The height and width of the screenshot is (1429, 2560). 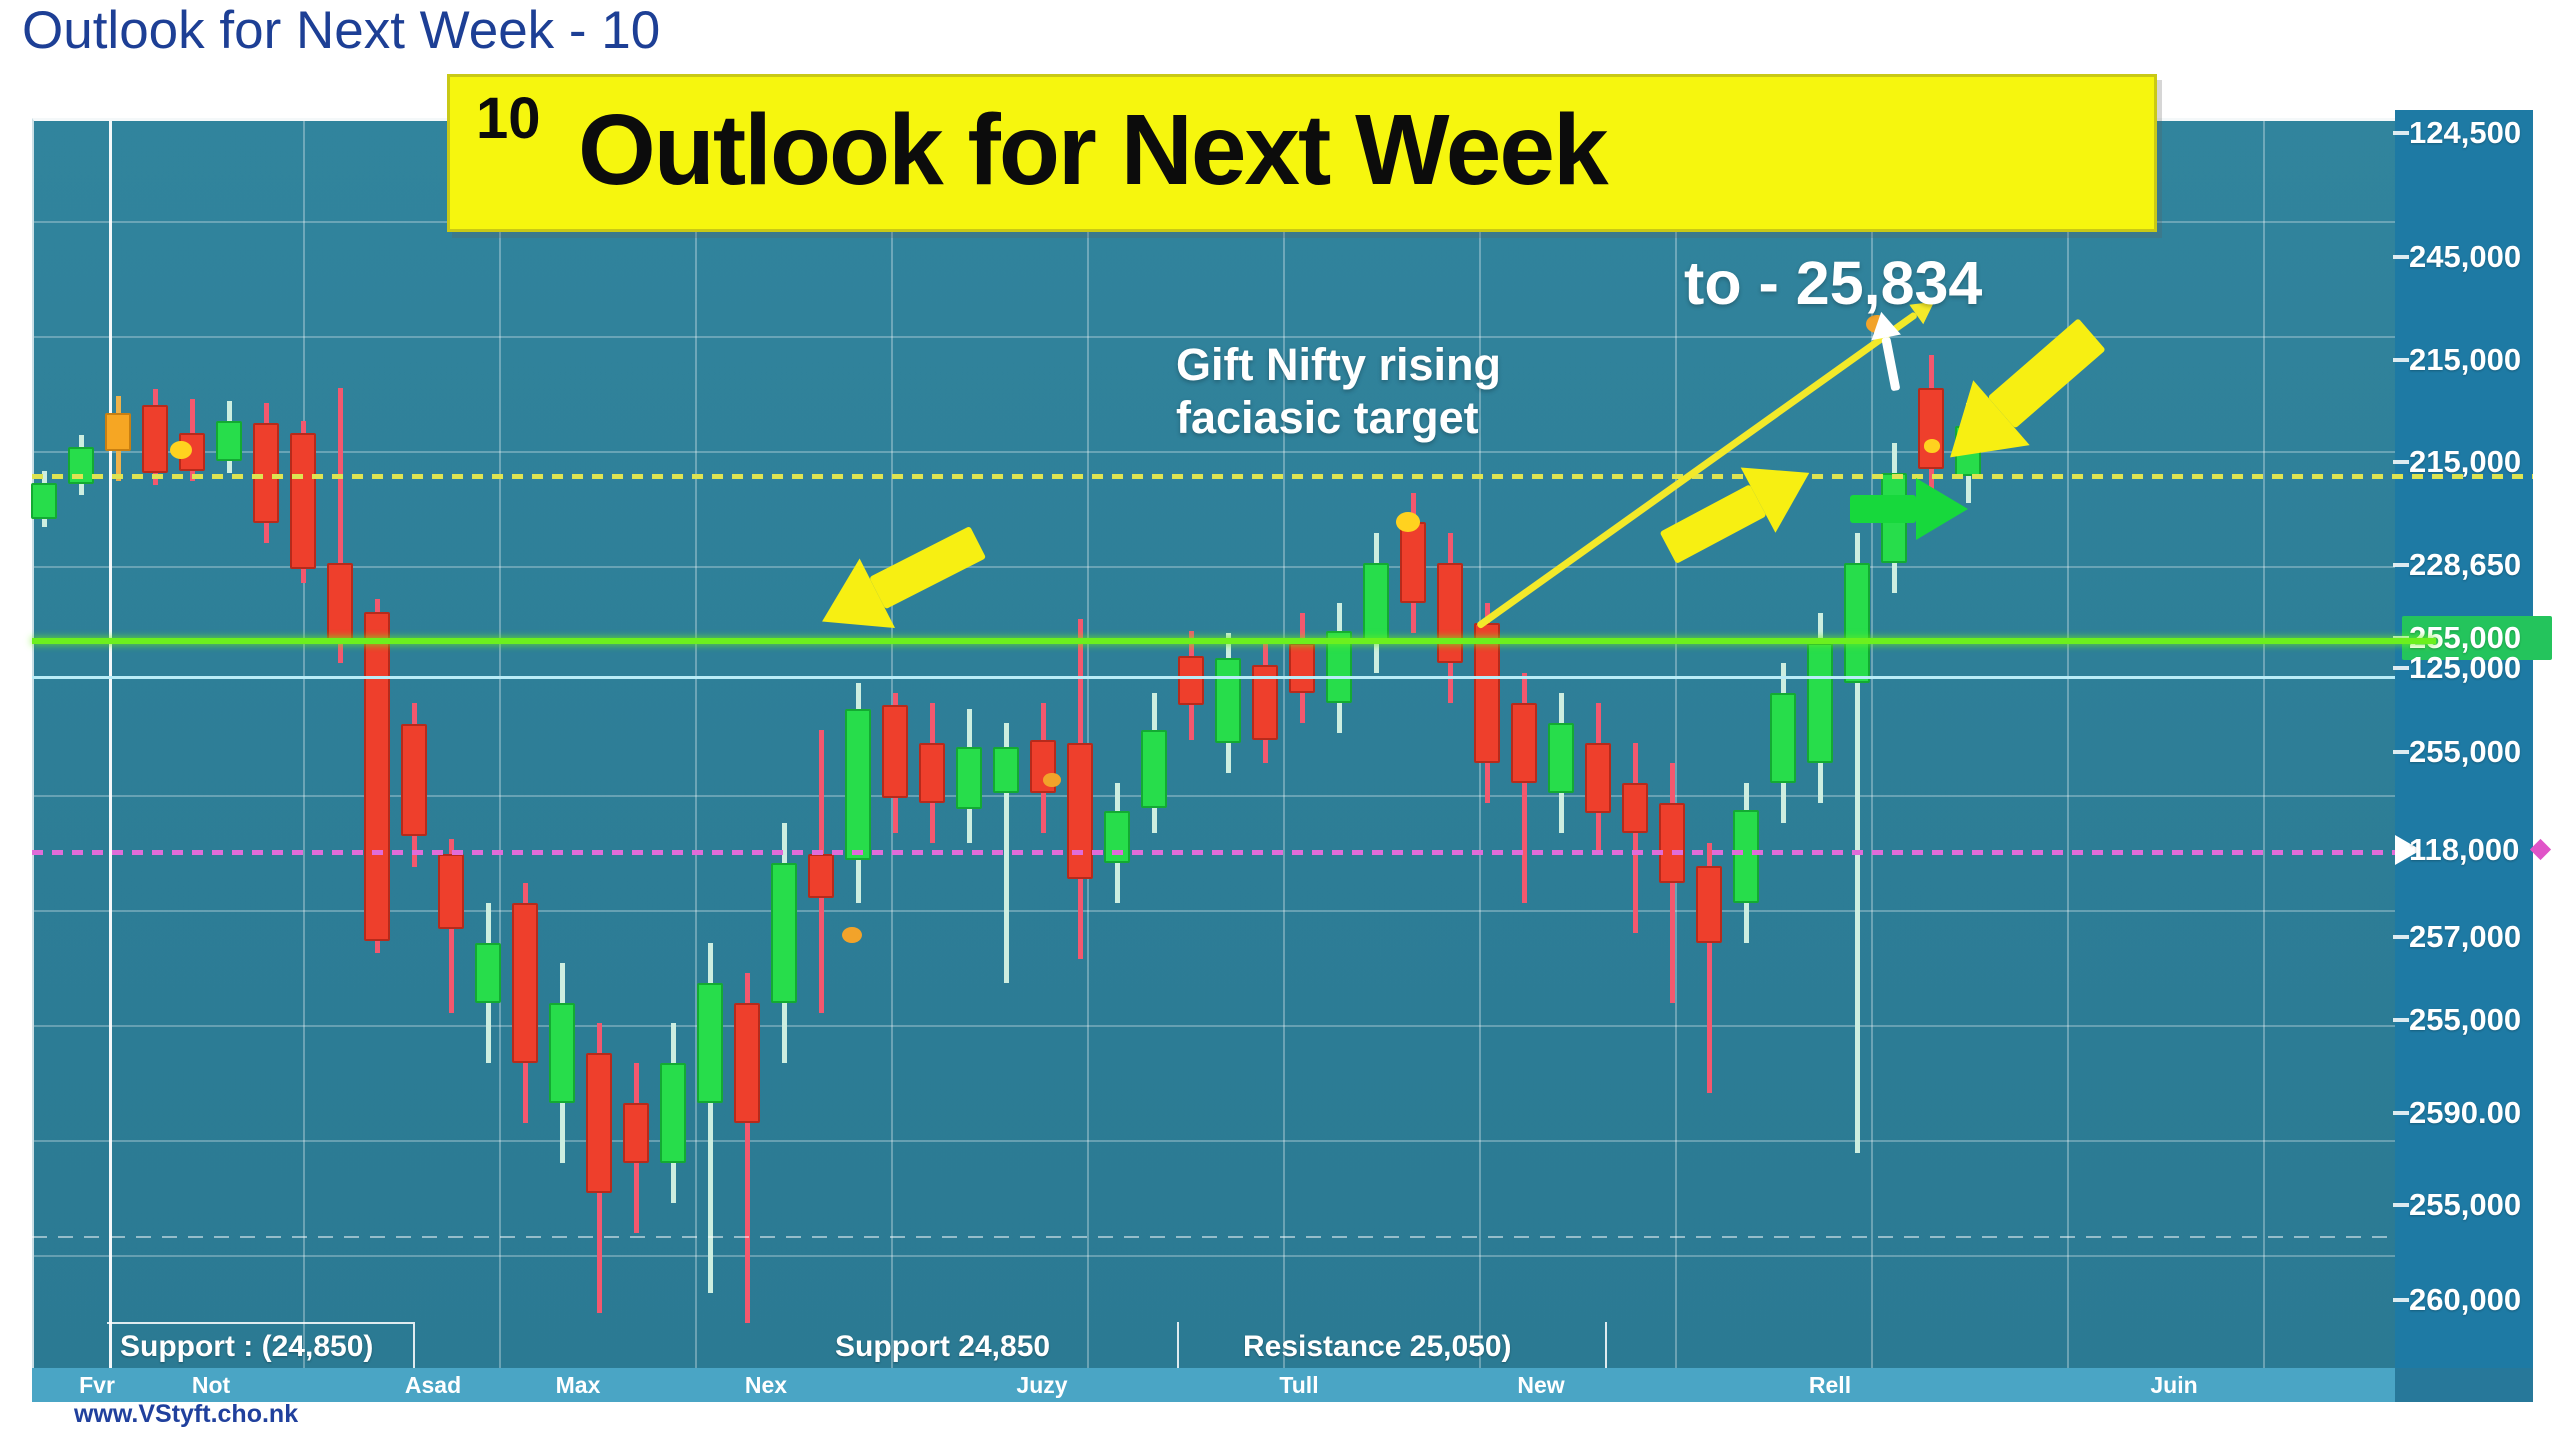 I want to click on price-axis-label: 2590.00, so click(x=2465, y=1112).